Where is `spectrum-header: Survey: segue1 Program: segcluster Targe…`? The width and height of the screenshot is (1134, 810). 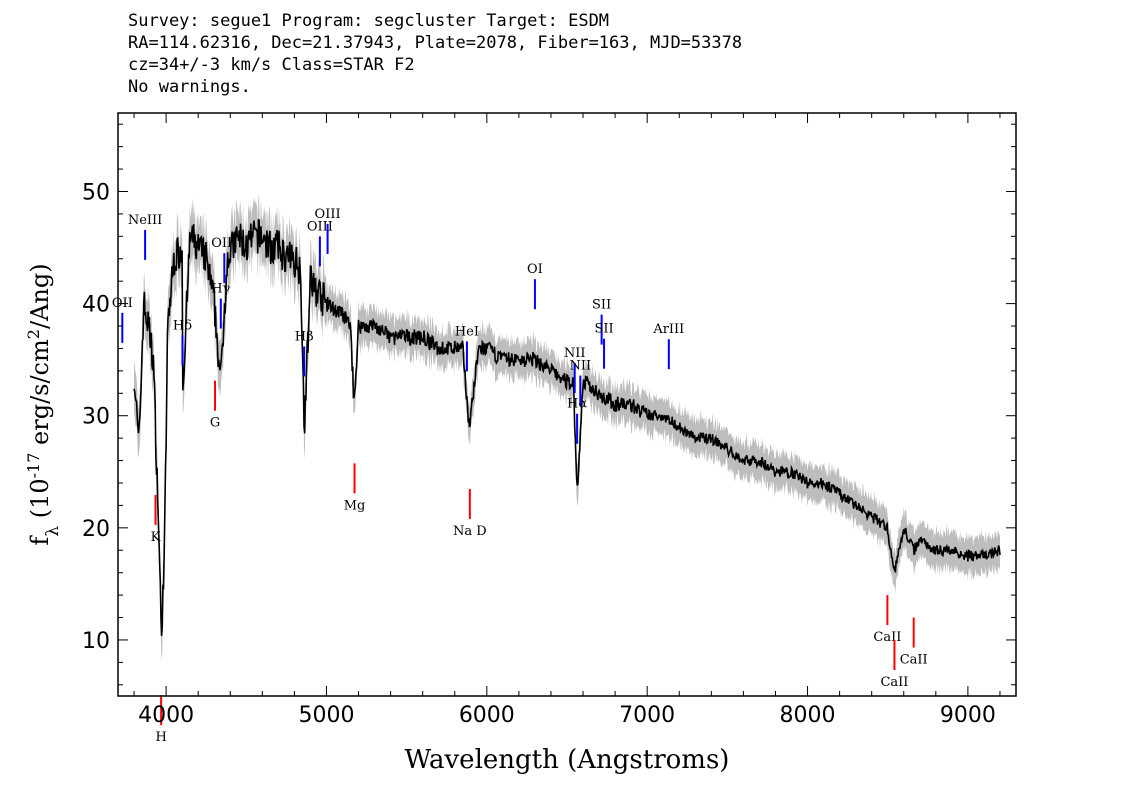
spectrum-header: Survey: segue1 Program: segcluster Targe… is located at coordinates (435, 54).